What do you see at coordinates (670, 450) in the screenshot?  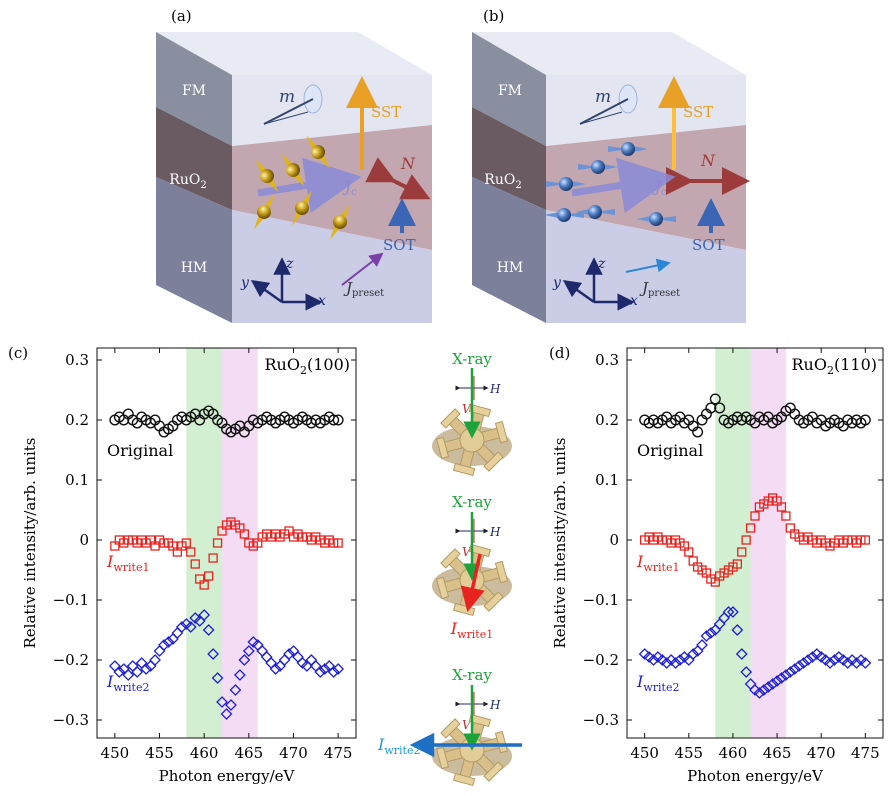 I see `label-original: Original` at bounding box center [670, 450].